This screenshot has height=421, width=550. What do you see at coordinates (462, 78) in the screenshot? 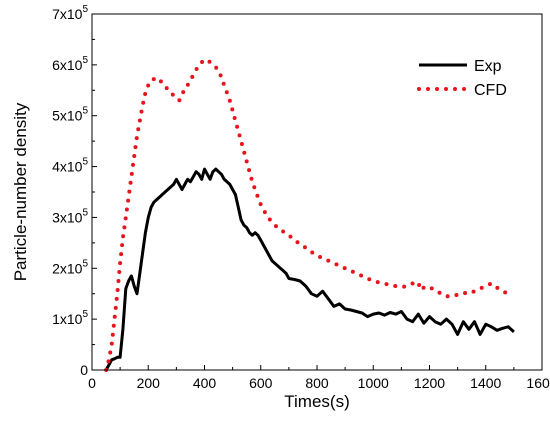
I see `legend: Exp CFD` at bounding box center [462, 78].